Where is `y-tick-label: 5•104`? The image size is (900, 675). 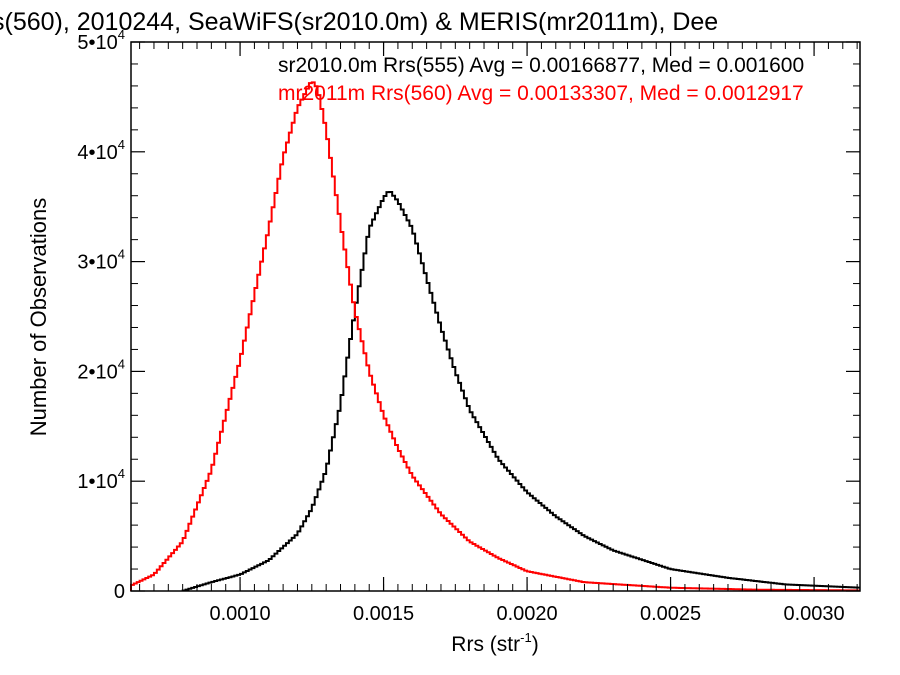 y-tick-label: 5•104 is located at coordinates (101, 40).